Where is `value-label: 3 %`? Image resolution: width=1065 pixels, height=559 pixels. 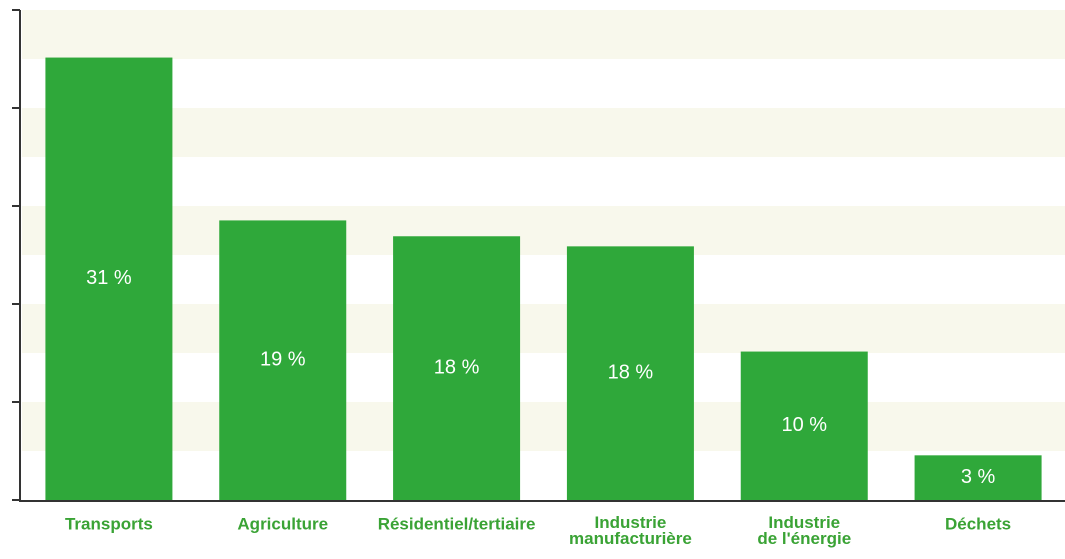
value-label: 3 % is located at coordinates (978, 477).